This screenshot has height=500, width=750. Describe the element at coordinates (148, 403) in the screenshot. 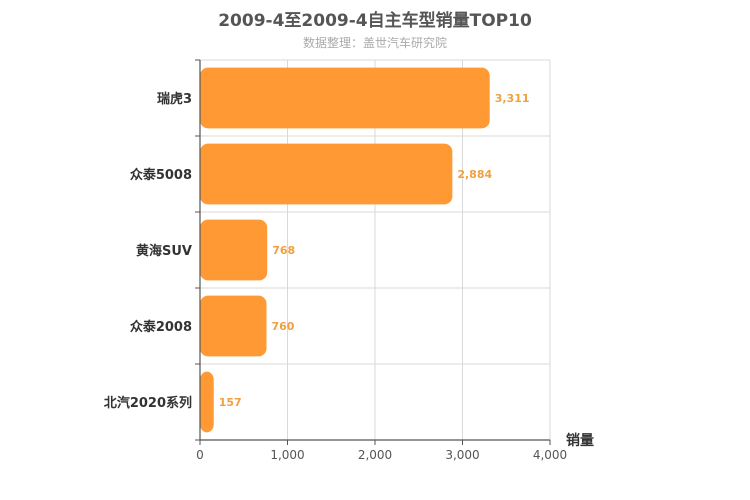

I see `category-label: 北汽2020系列` at that location.